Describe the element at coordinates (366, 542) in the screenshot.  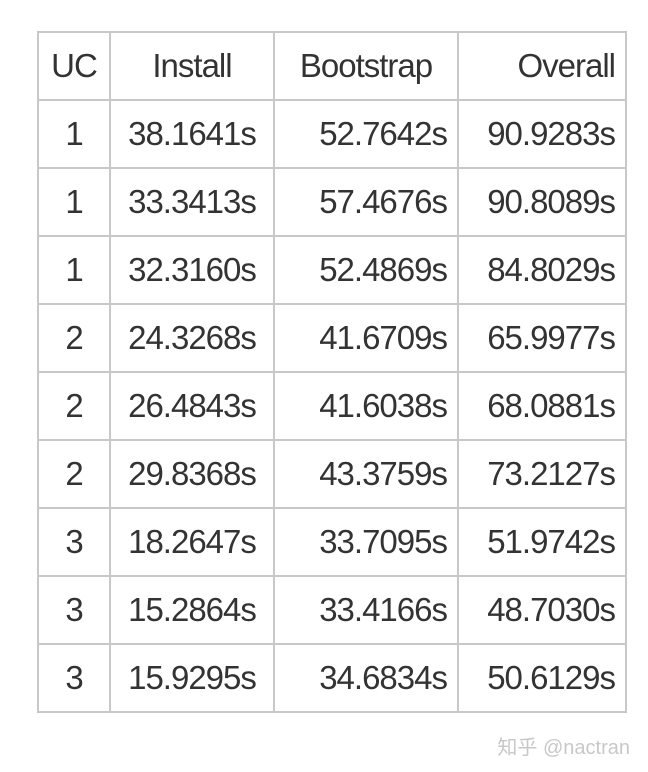
I see `cell-bootstrap: 33.7095s` at that location.